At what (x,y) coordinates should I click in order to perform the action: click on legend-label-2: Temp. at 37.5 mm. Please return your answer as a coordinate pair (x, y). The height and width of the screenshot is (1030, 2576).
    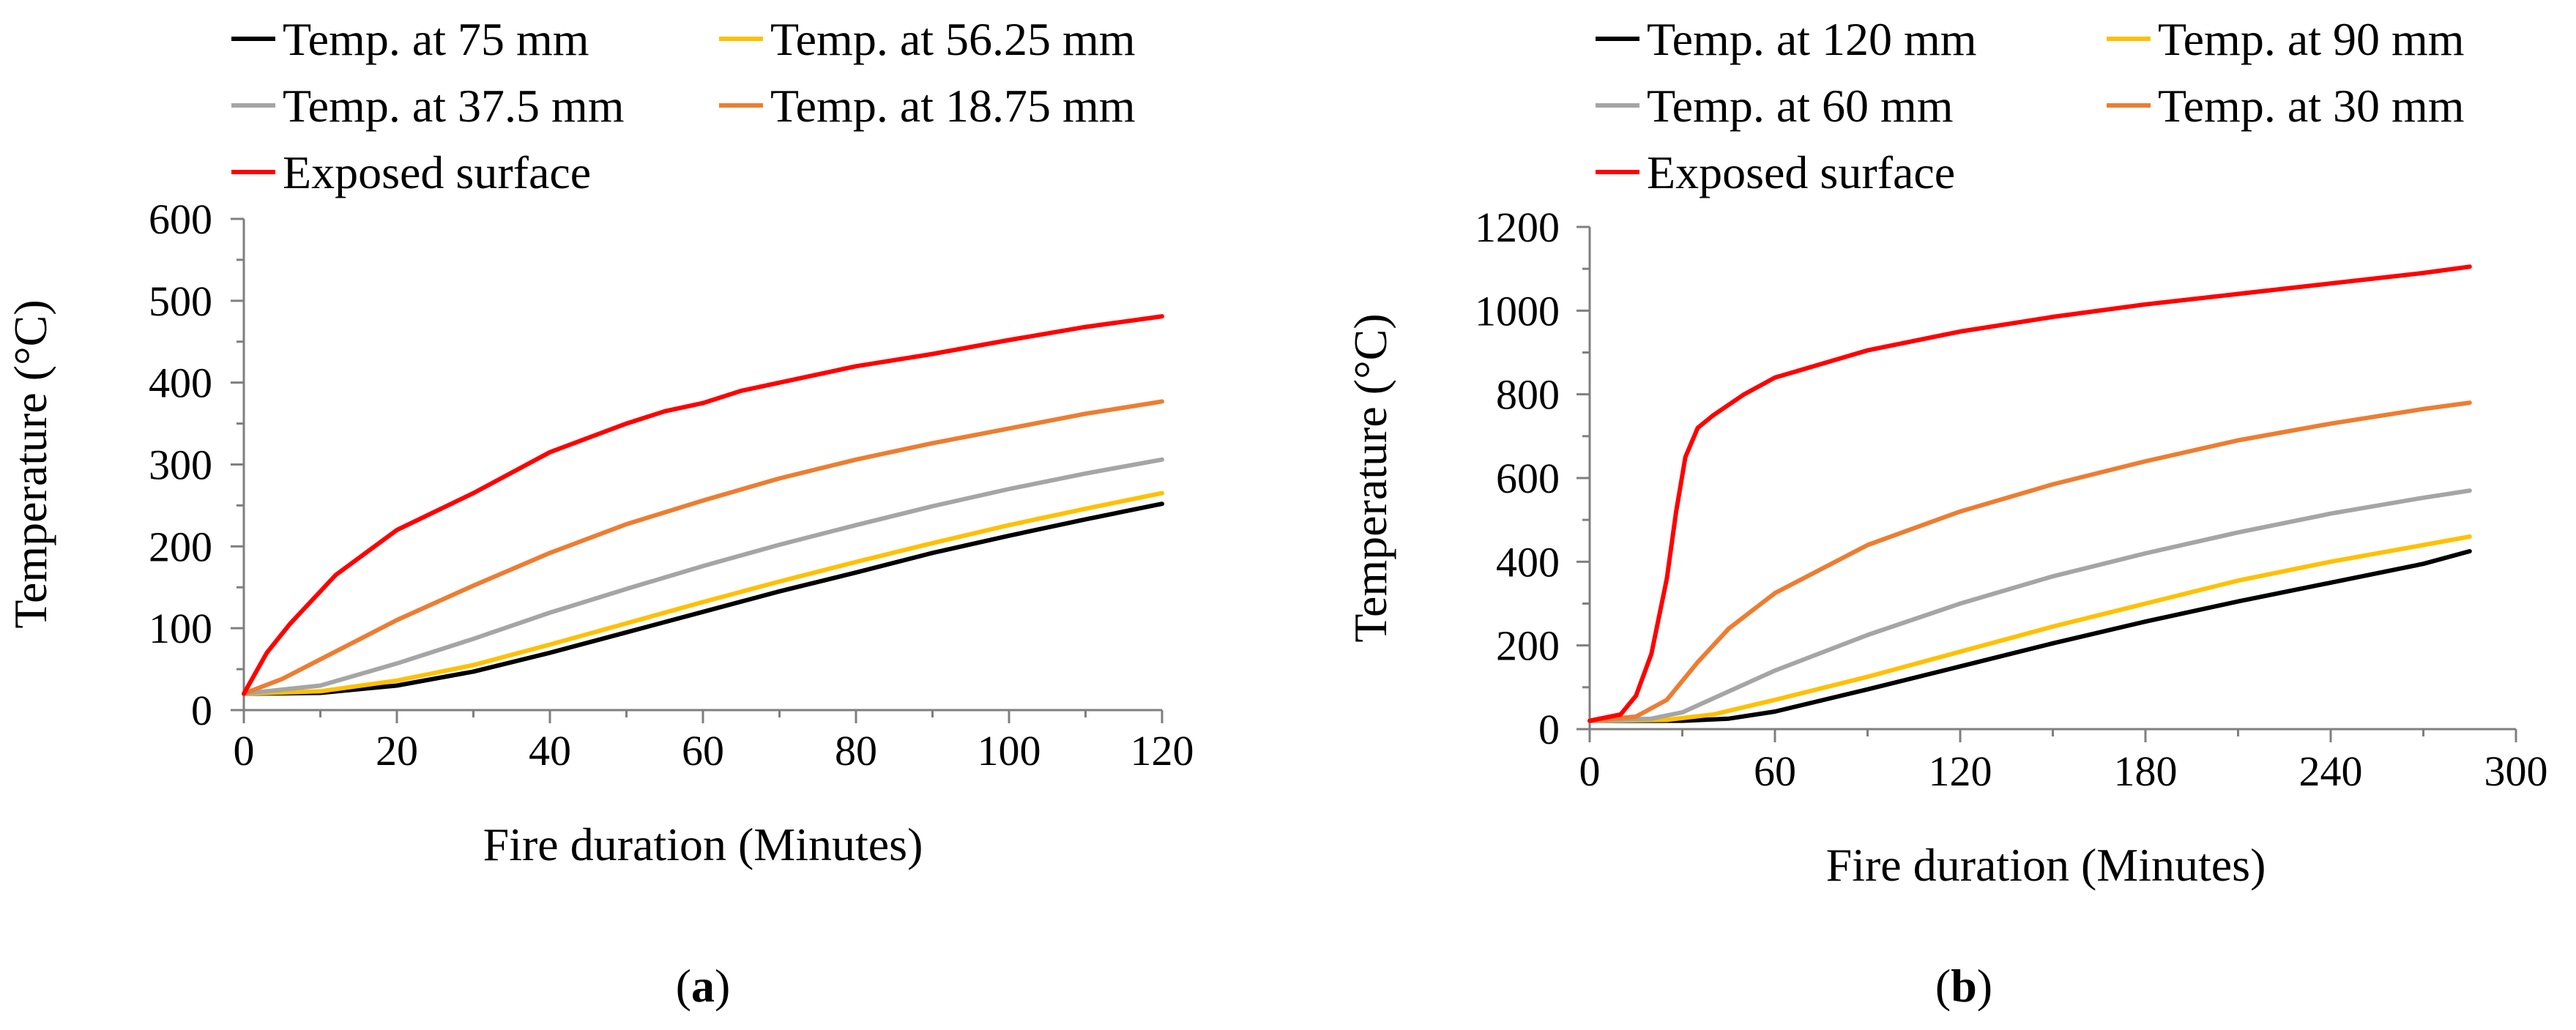
    Looking at the image, I should click on (454, 106).